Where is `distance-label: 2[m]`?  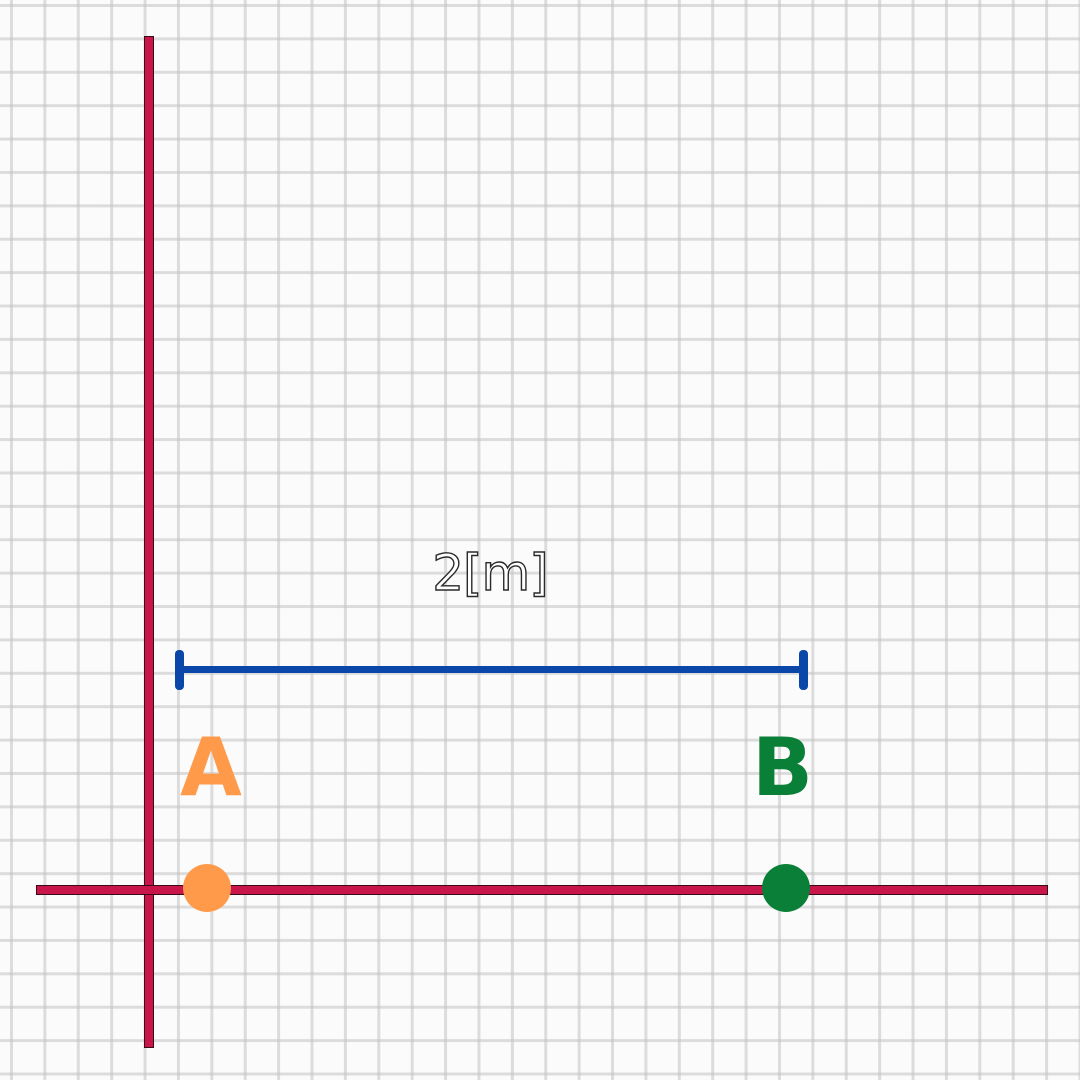 distance-label: 2[m] is located at coordinates (491, 572).